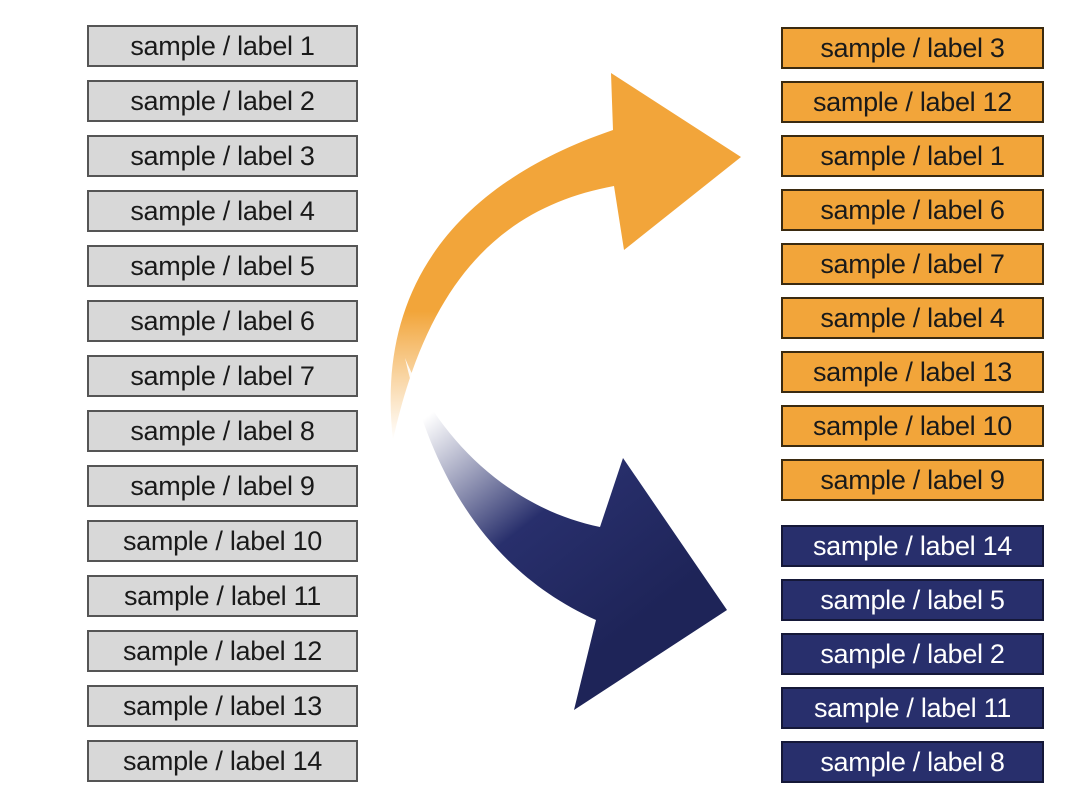 This screenshot has height=804, width=1082. What do you see at coordinates (222, 486) in the screenshot?
I see `left-label-box: sample / label 9` at bounding box center [222, 486].